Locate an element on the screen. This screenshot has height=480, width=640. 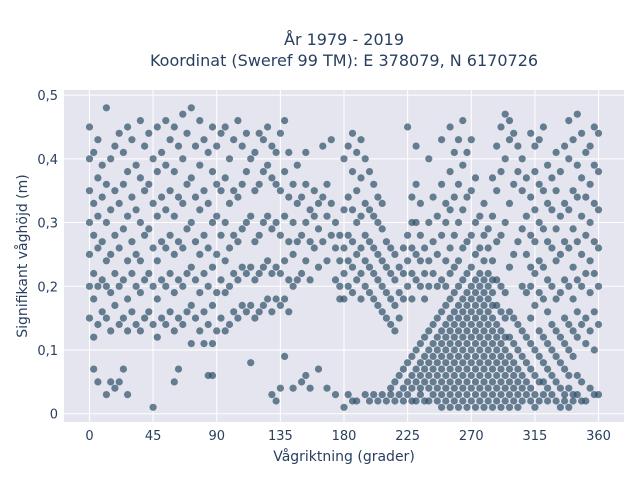
y-tick-label-1: 0,1 is located at coordinates (47, 351).